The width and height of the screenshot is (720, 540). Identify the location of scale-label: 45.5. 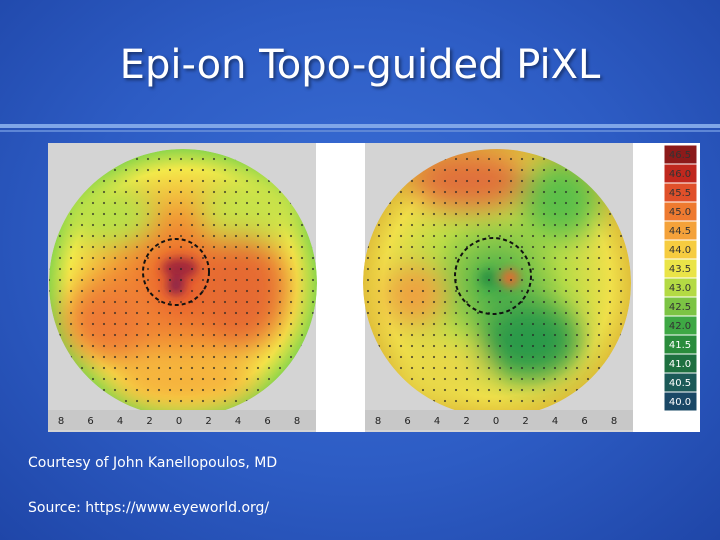
(680, 193).